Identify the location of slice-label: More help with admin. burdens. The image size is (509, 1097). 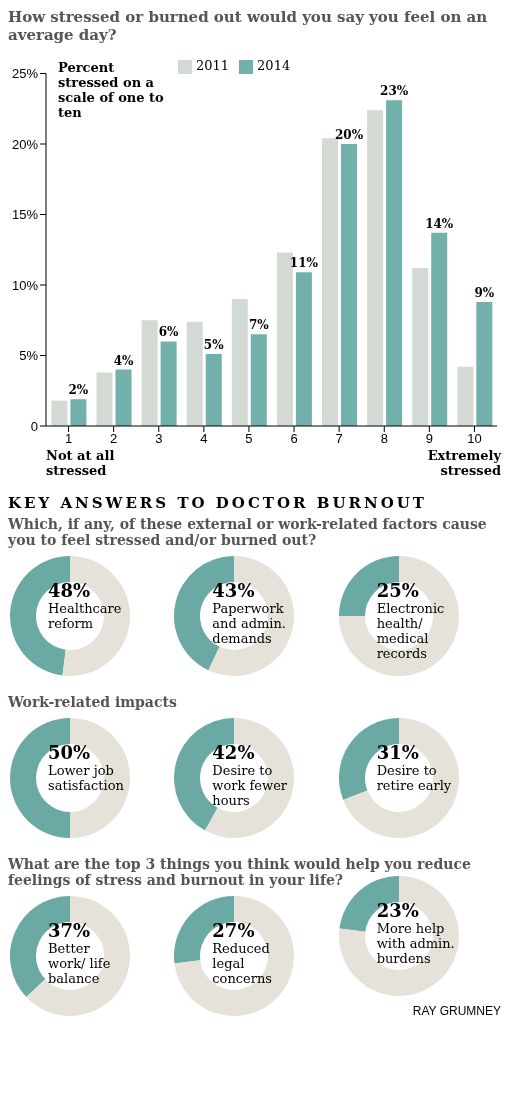
(416, 943).